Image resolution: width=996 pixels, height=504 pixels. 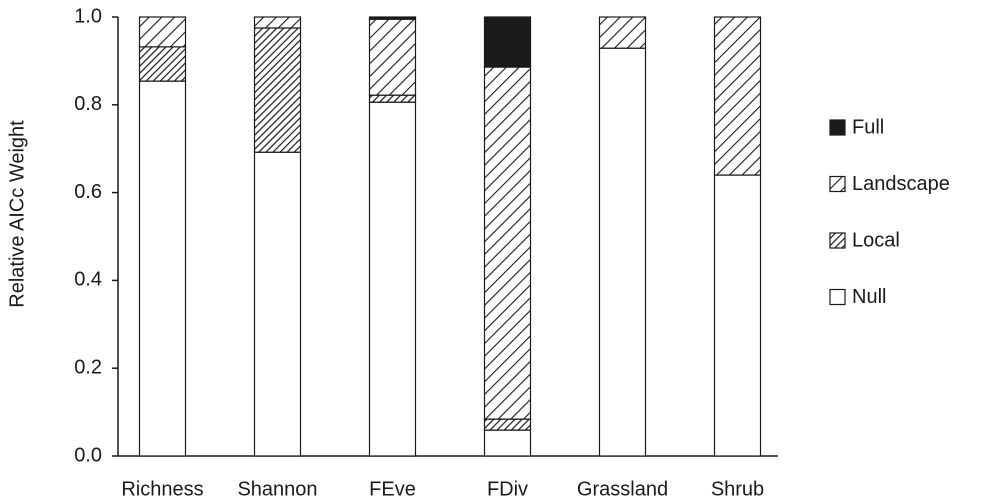 I want to click on y-tick-label: 0.4, so click(x=88, y=280).